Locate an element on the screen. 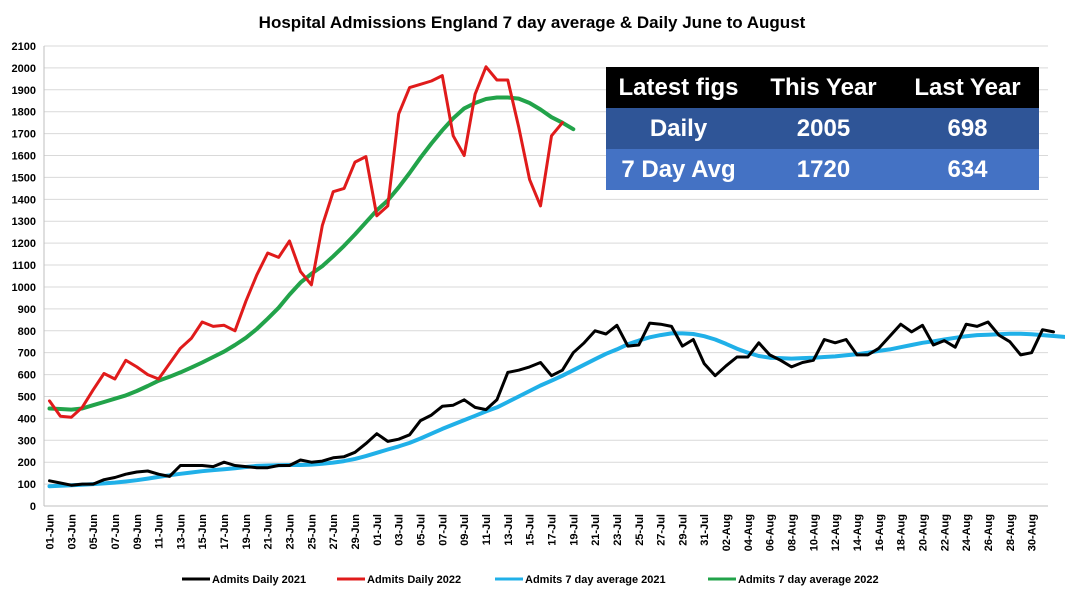  table-cell-avg-label: 7 Day Avg is located at coordinates (678, 169).